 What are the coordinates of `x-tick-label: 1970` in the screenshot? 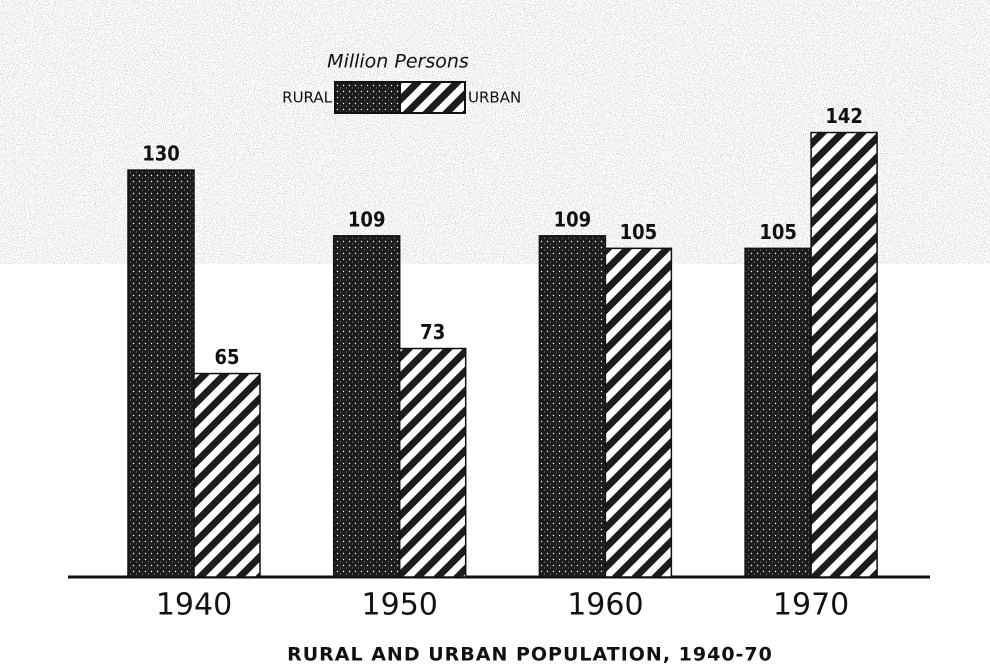 It's located at (811, 605).